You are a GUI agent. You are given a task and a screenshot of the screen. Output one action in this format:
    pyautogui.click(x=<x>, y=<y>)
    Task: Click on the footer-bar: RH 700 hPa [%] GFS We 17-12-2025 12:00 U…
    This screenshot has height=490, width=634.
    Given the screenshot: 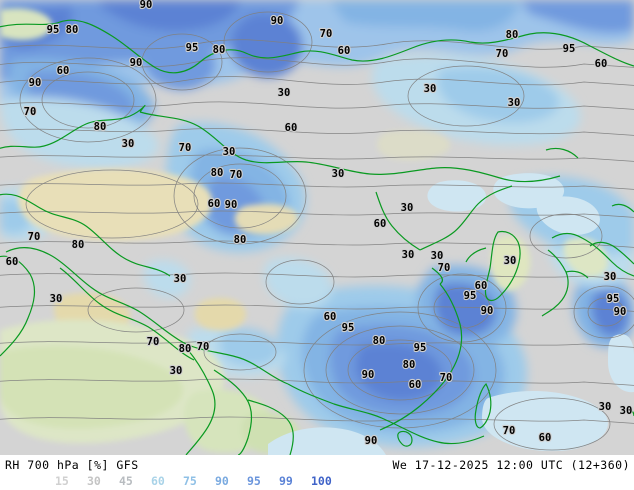 What is the action you would take?
    pyautogui.click(x=317, y=472)
    